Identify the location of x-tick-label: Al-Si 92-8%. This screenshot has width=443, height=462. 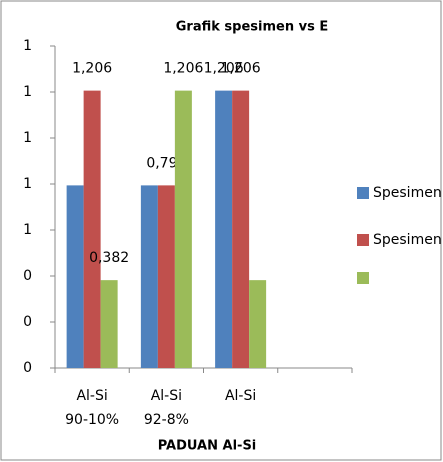
(166, 408).